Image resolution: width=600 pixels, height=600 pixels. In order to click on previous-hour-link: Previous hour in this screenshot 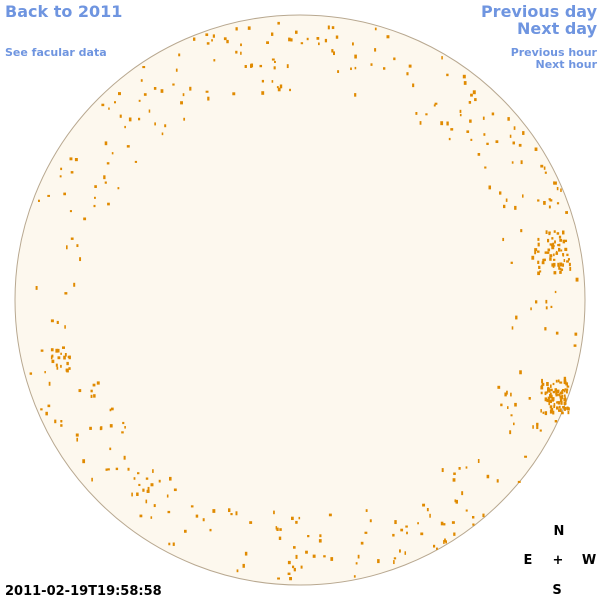, I will do `click(554, 52)`.